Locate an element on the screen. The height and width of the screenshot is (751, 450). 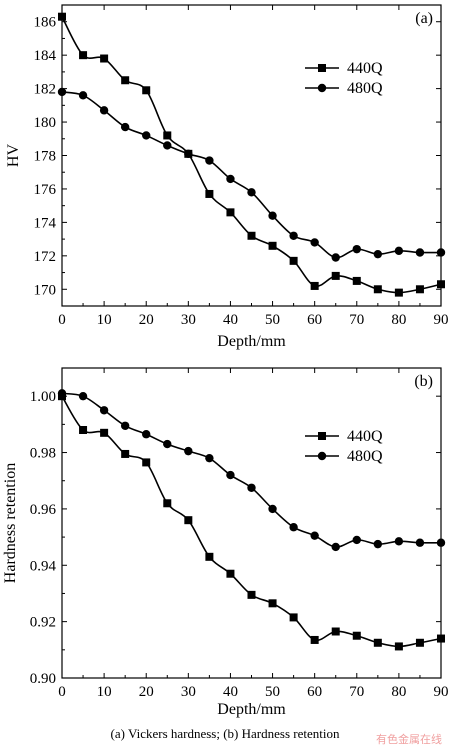
legend-label-440Q: 440Q is located at coordinates (365, 68).